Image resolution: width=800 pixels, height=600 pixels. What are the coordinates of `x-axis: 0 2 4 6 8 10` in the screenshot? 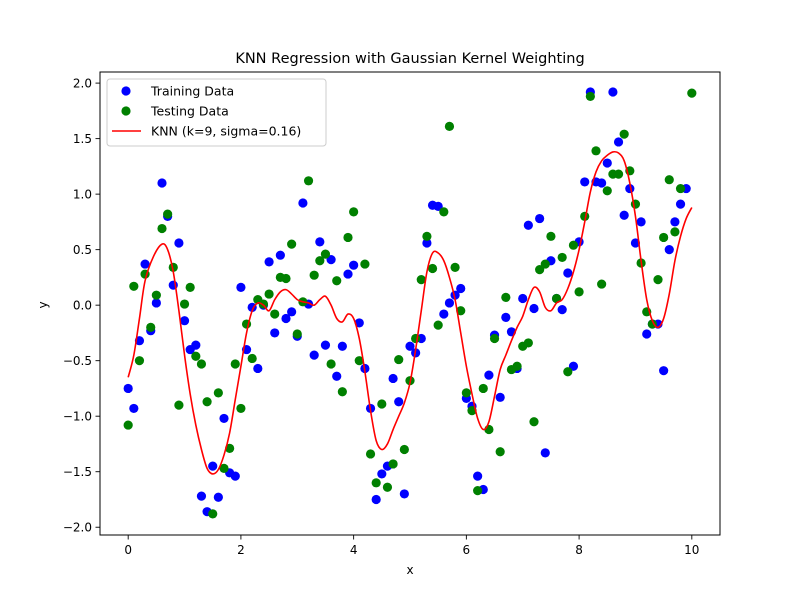 It's located at (411, 546).